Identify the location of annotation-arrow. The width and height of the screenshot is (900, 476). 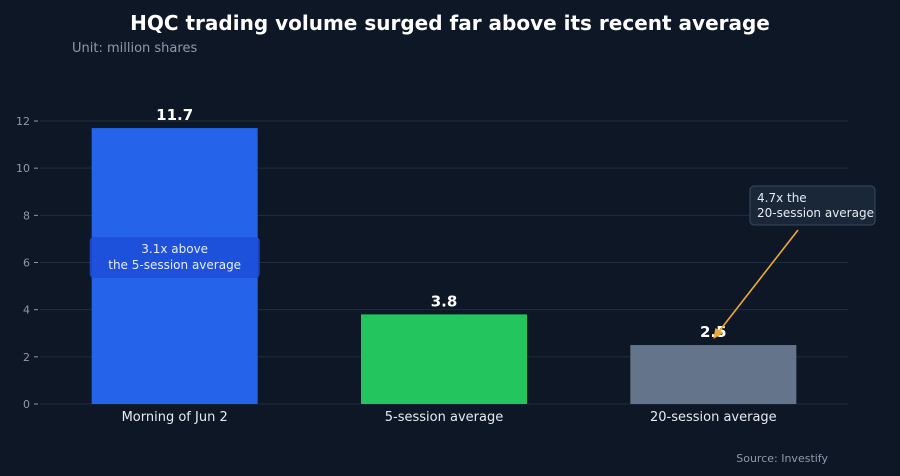
(758, 280).